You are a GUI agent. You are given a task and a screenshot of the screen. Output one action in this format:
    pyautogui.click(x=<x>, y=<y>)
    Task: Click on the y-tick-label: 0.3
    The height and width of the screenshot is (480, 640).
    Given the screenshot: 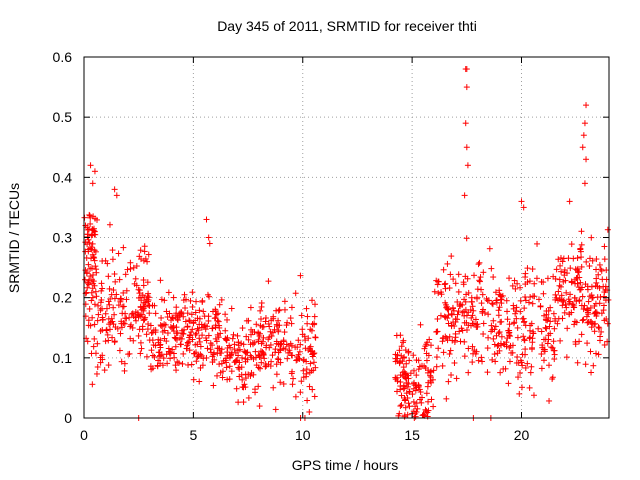 What is the action you would take?
    pyautogui.click(x=63, y=238)
    